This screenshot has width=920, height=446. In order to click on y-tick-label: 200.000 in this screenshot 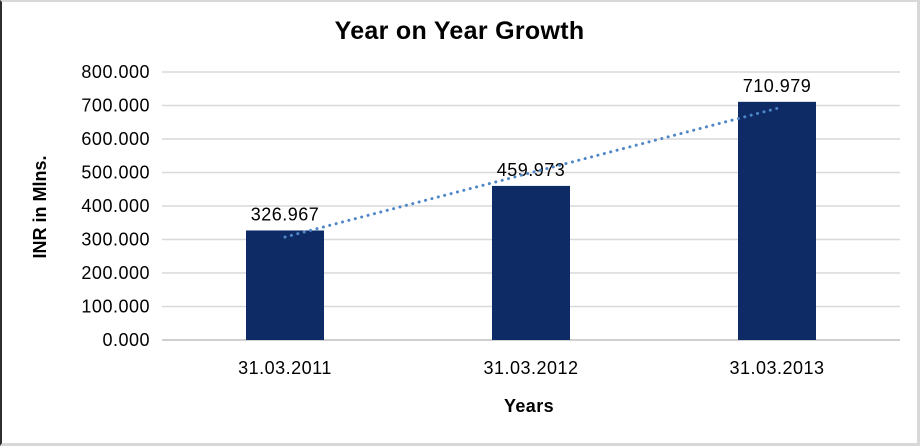, I will do `click(115, 273)`.